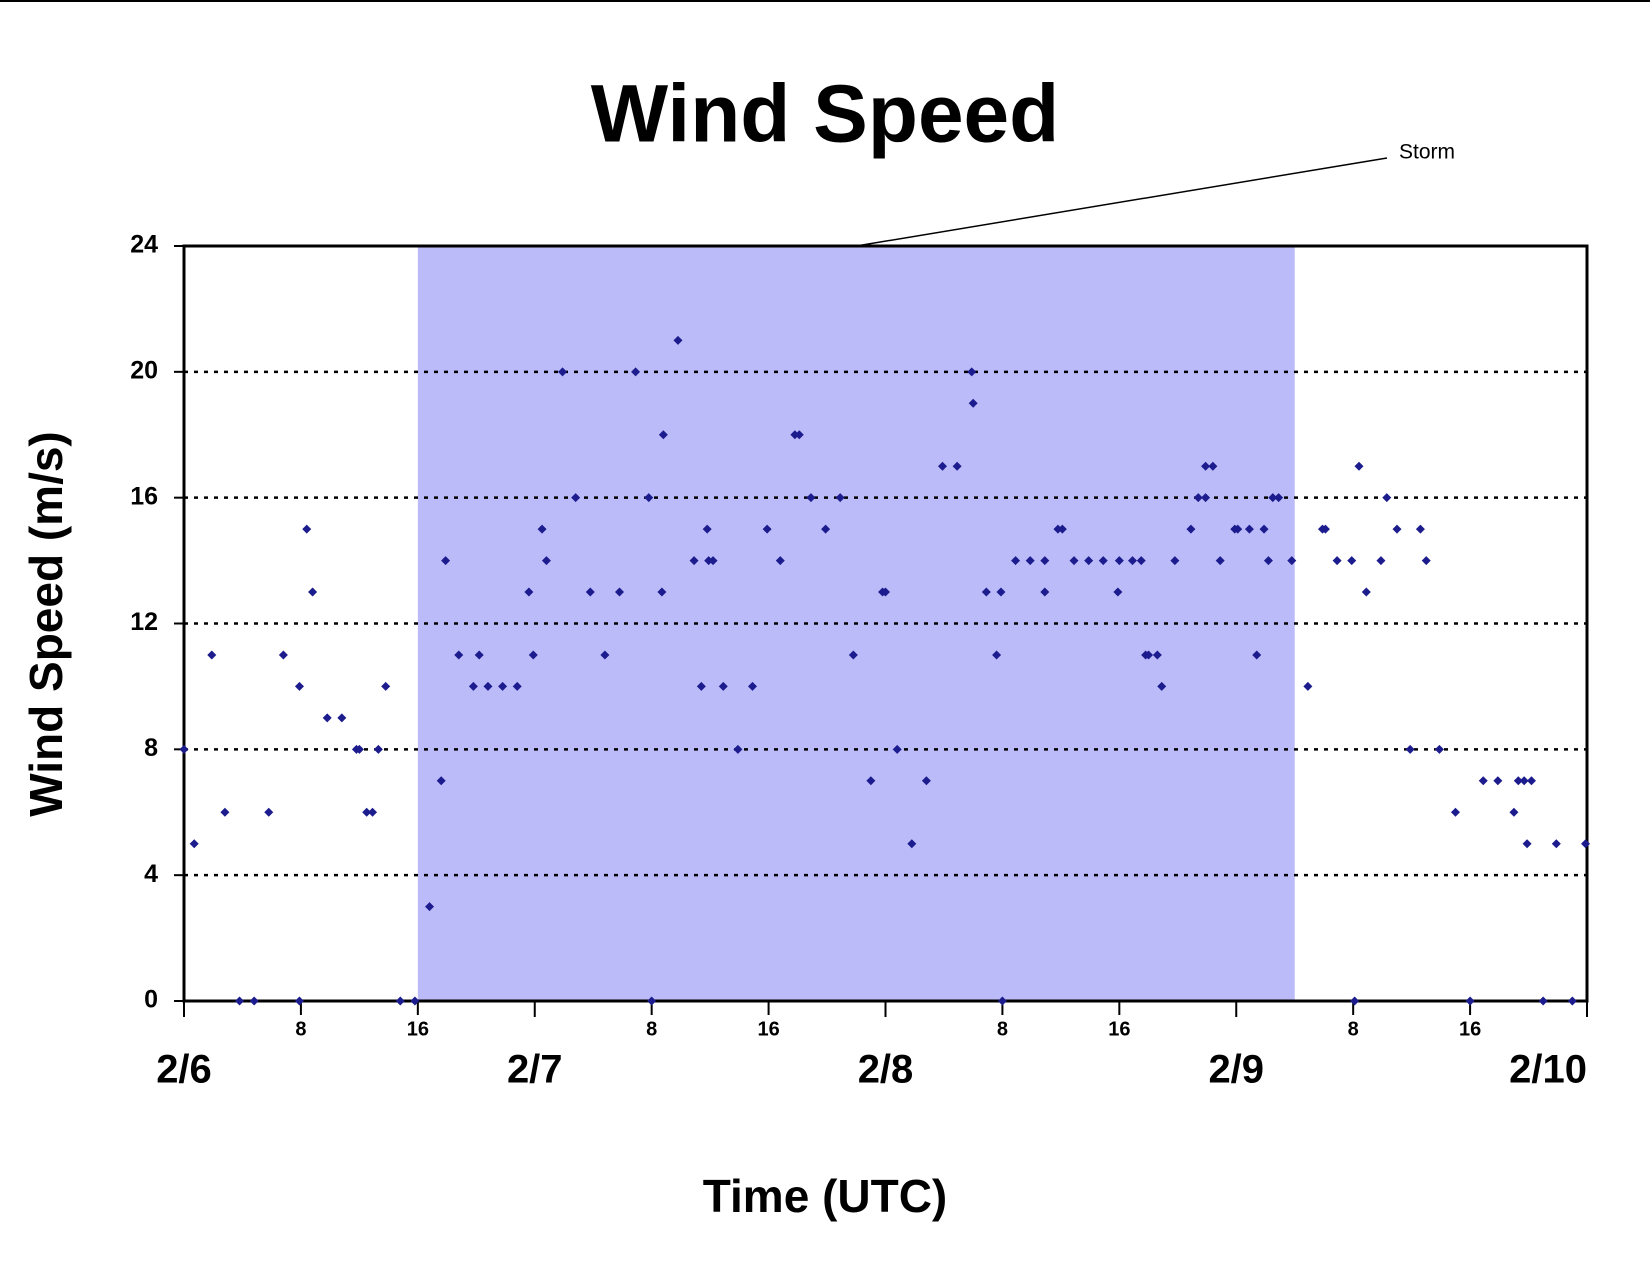 The image size is (1650, 1275). What do you see at coordinates (1236, 1070) in the screenshot?
I see `date-label: 2/9` at bounding box center [1236, 1070].